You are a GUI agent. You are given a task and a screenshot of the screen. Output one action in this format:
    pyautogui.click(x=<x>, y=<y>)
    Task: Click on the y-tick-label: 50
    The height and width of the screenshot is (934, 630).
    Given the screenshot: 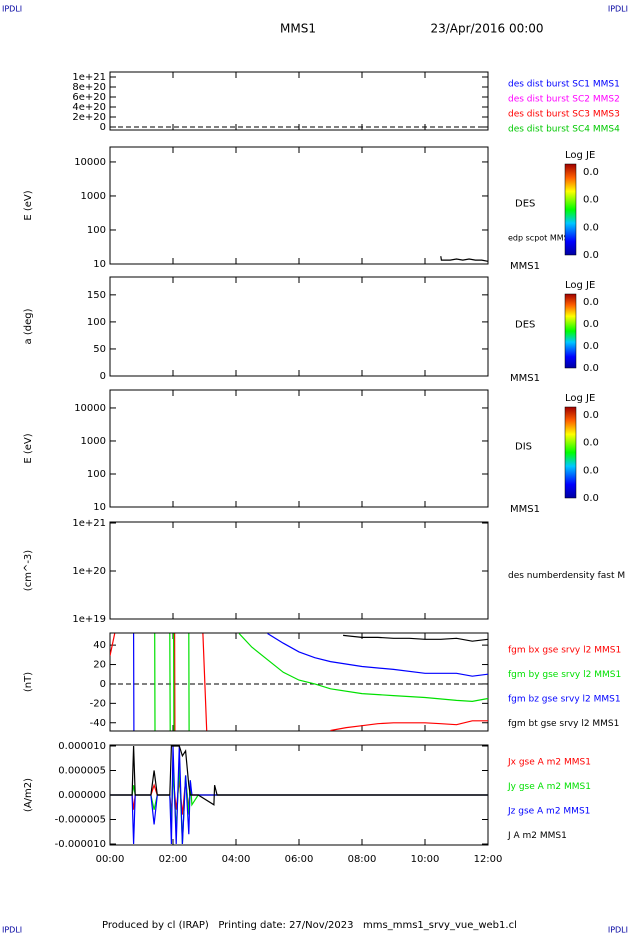 What is the action you would take?
    pyautogui.click(x=99, y=349)
    